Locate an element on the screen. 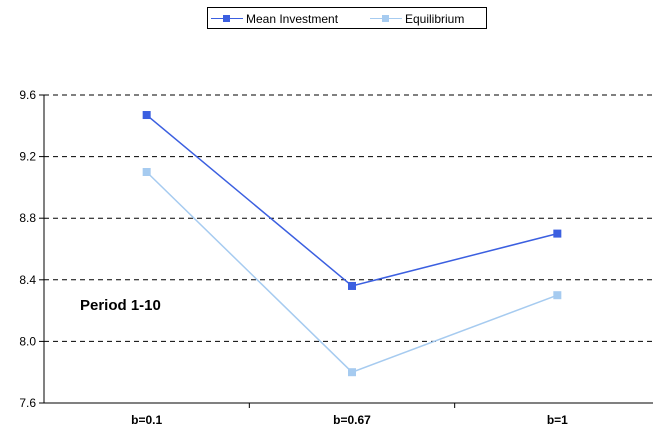 Image resolution: width=653 pixels, height=437 pixels. y-tick-label: 8.8 is located at coordinates (27, 218).